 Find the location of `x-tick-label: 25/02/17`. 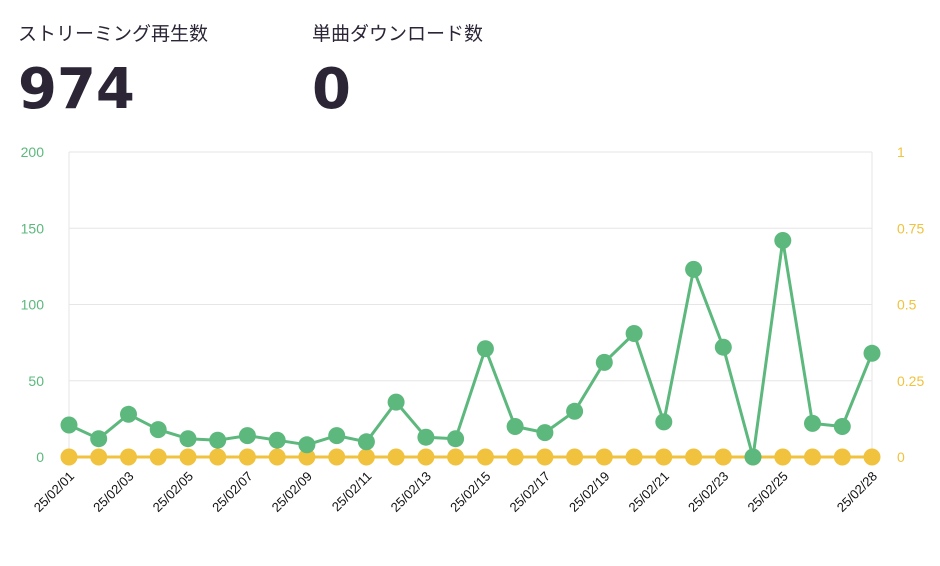

x-tick-label: 25/02/17 is located at coordinates (530, 492).